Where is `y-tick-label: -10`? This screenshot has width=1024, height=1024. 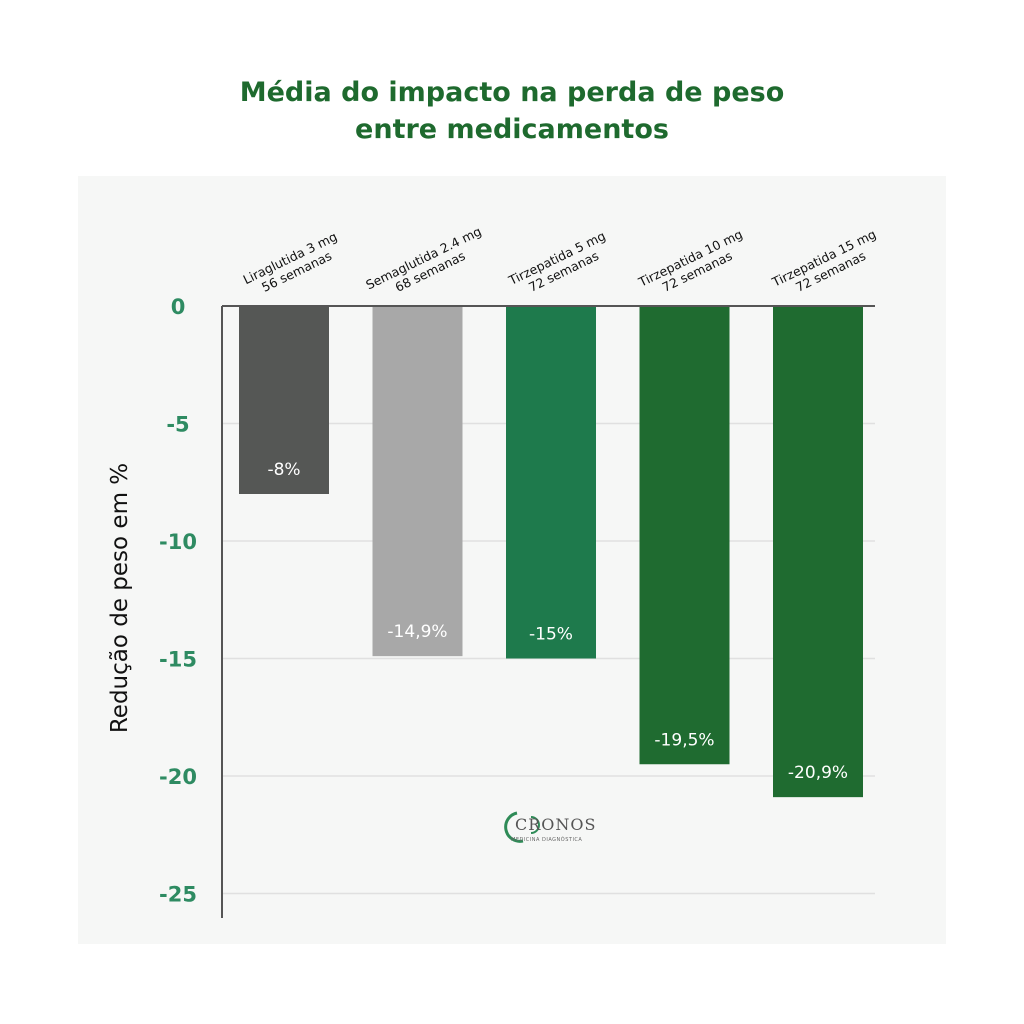
y-tick-label: -10 is located at coordinates (178, 542).